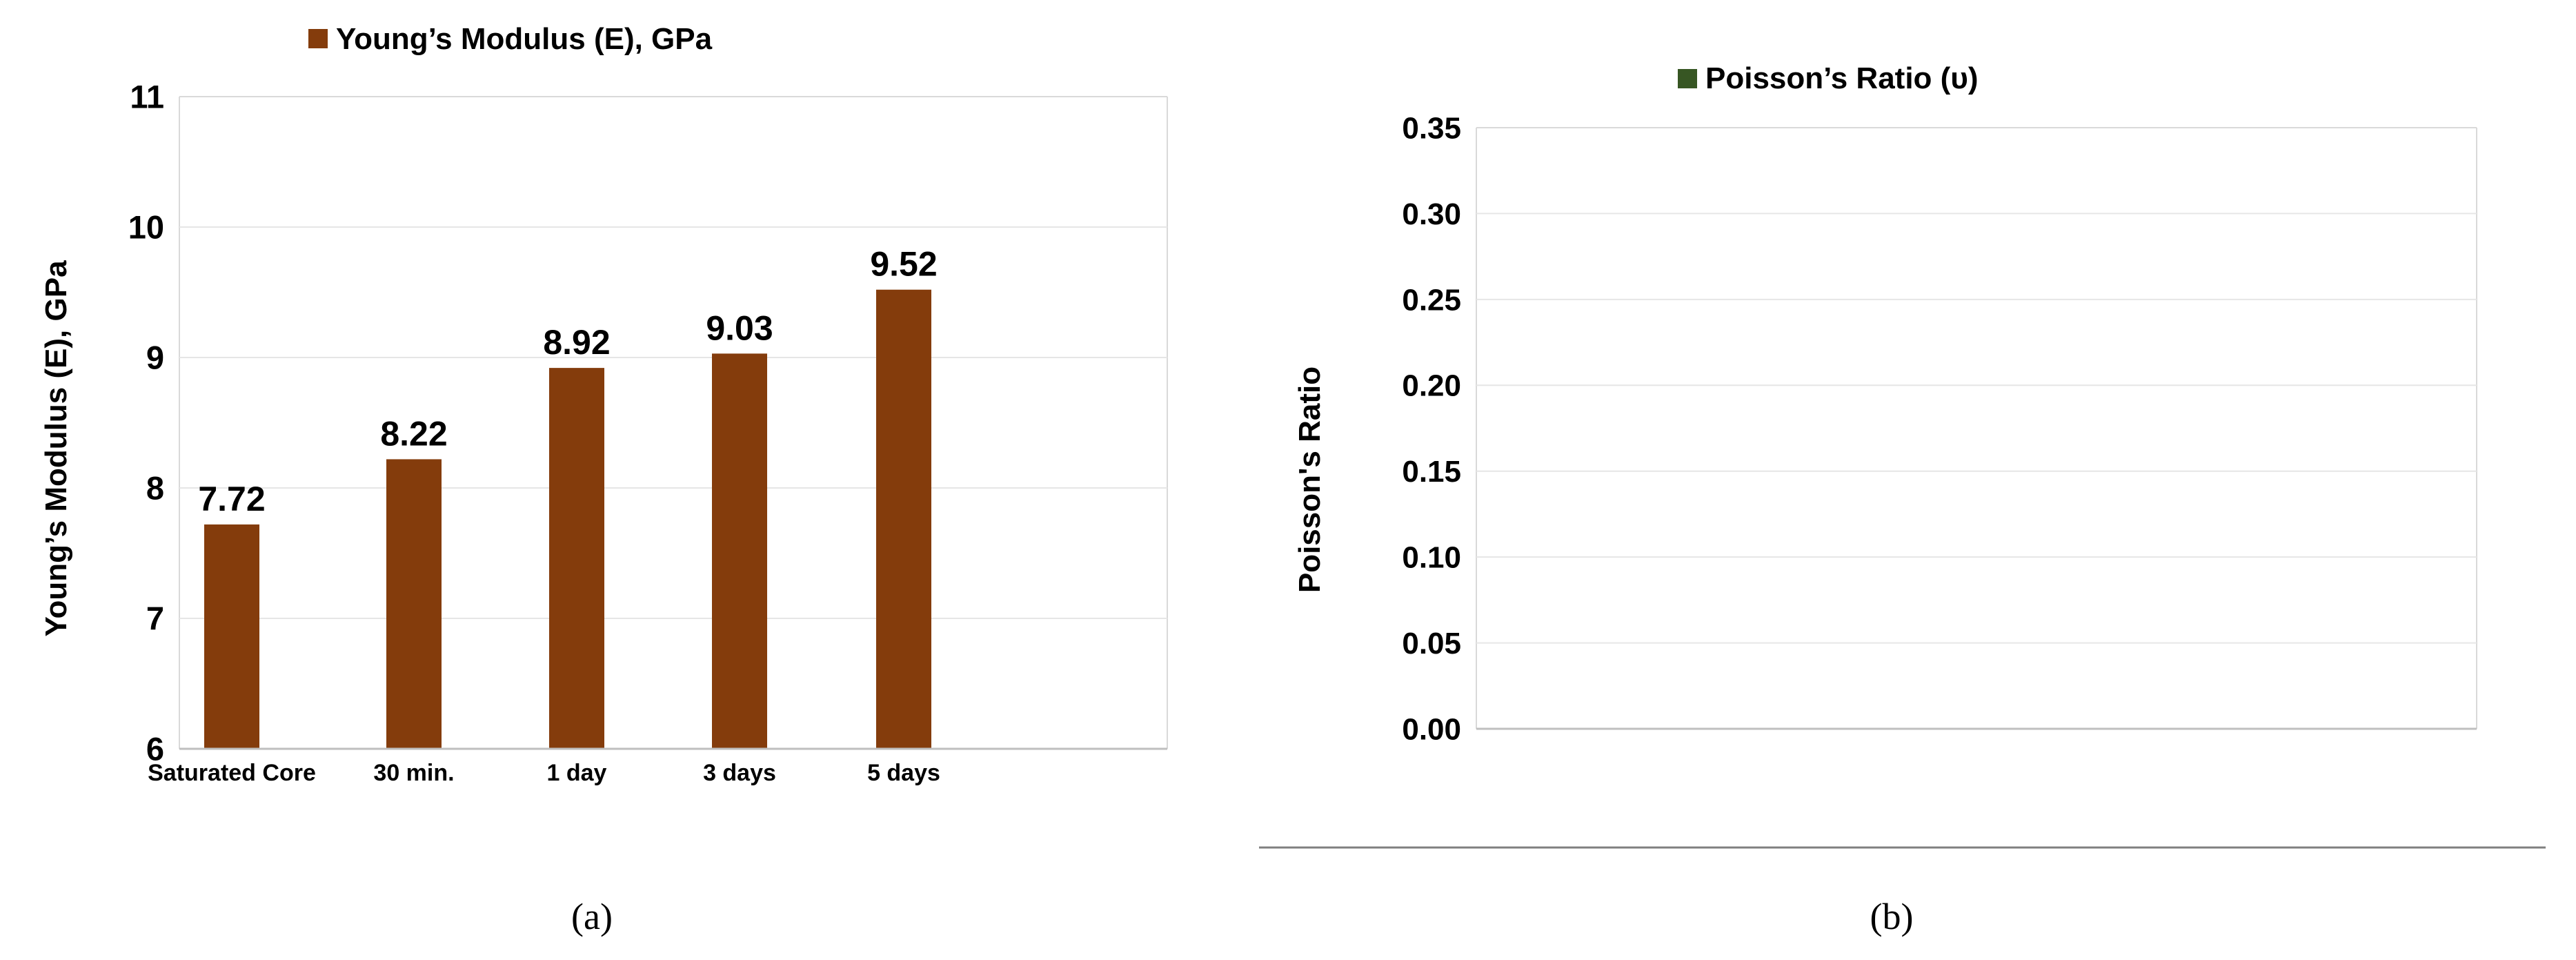 This screenshot has height=960, width=2576. Describe the element at coordinates (146, 423) in the screenshot. I see `y-ticks: 6 7 8 9 10 11` at that location.